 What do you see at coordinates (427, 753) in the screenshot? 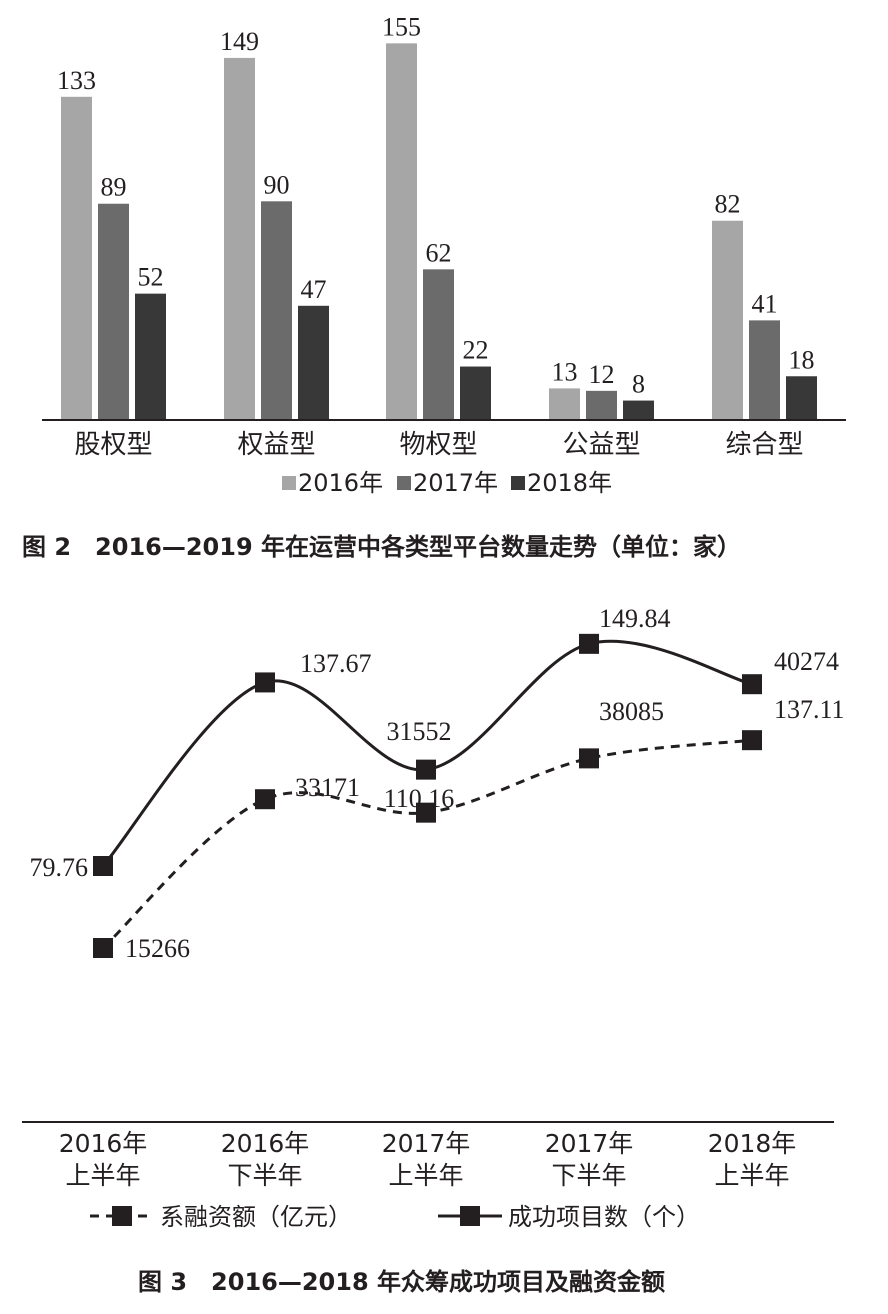
I see `successful-projects-line` at bounding box center [427, 753].